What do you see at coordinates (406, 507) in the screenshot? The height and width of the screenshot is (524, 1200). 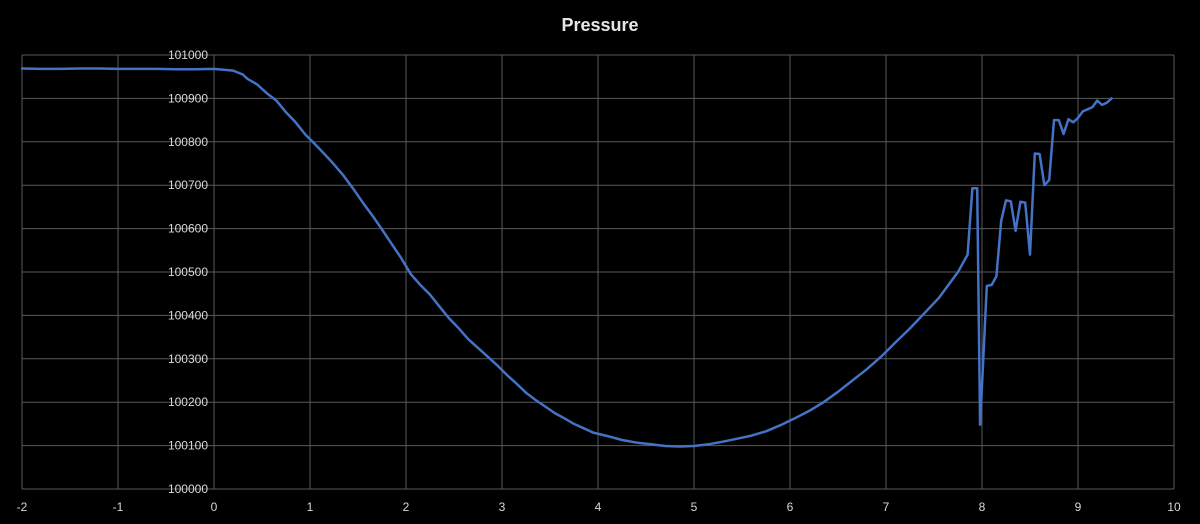 I see `x-tick-label: 2` at bounding box center [406, 507].